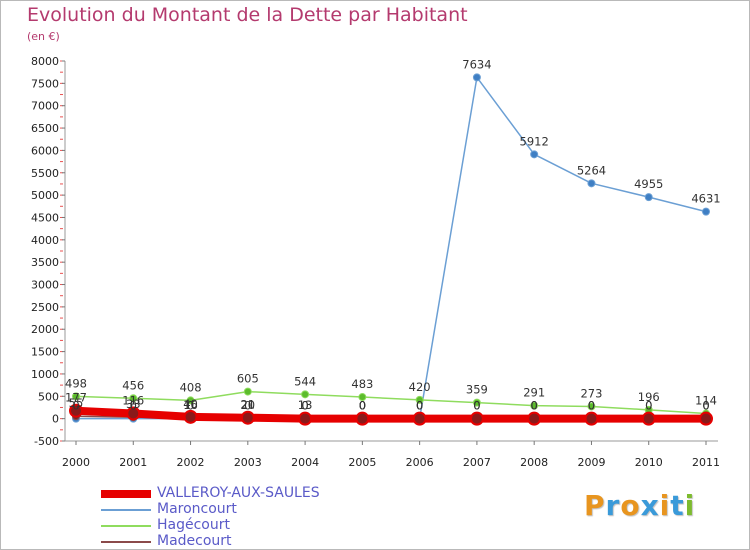 Image resolution: width=750 pixels, height=550 pixels. I want to click on data-label-2: 456, so click(133, 385).